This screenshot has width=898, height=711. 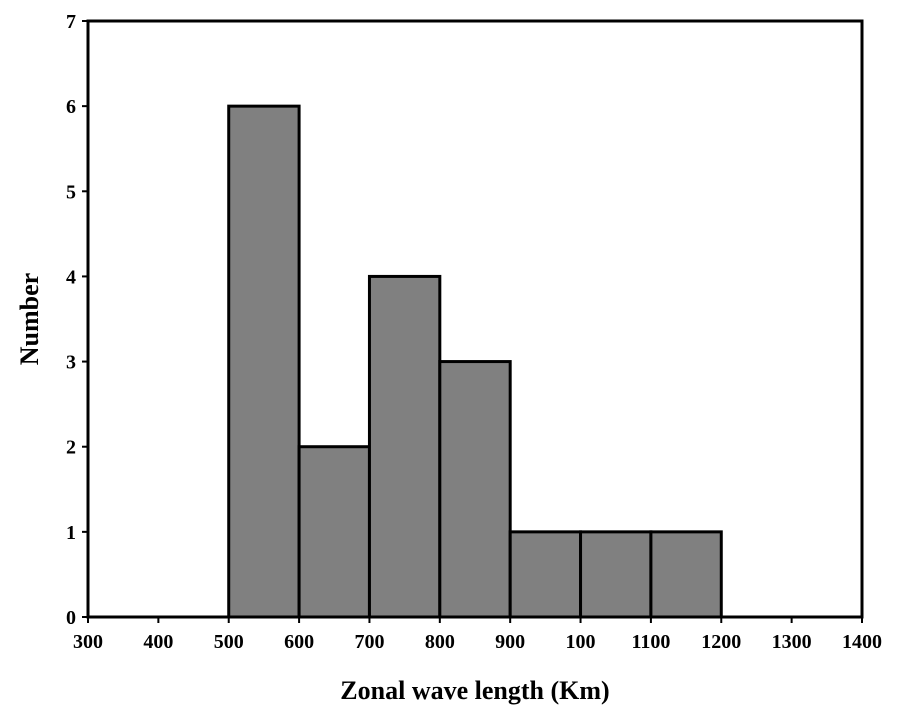 I want to click on y-tick-label: 6, so click(x=71, y=107).